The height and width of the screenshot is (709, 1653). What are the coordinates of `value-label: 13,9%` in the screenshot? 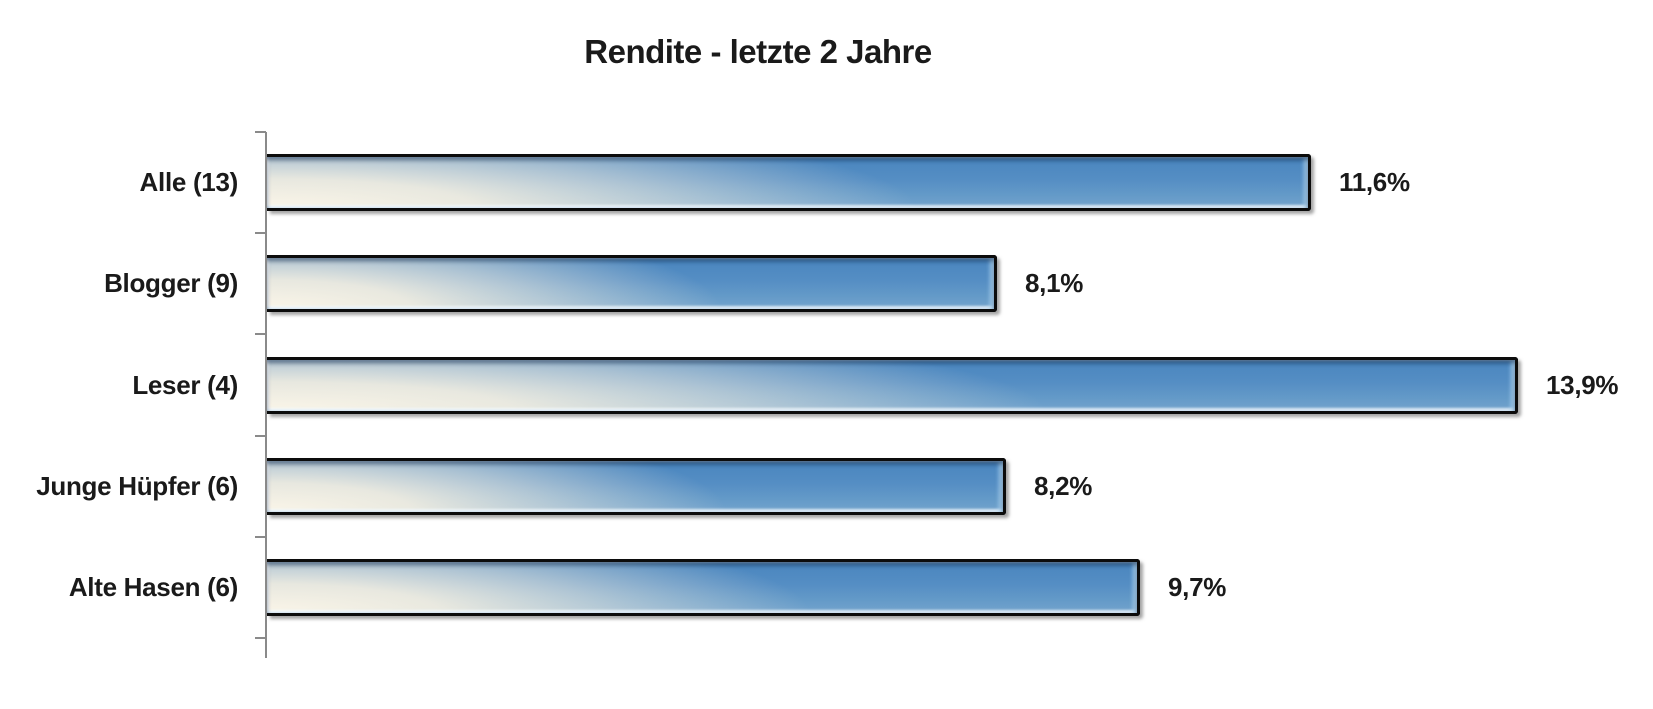 It's located at (1582, 384).